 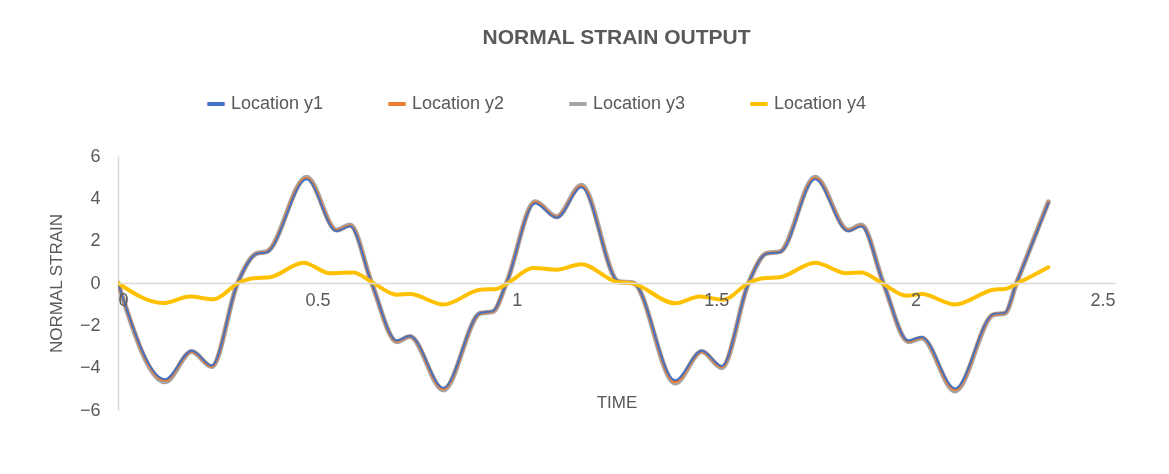 What do you see at coordinates (277, 103) in the screenshot?
I see `legend-label: Location y1` at bounding box center [277, 103].